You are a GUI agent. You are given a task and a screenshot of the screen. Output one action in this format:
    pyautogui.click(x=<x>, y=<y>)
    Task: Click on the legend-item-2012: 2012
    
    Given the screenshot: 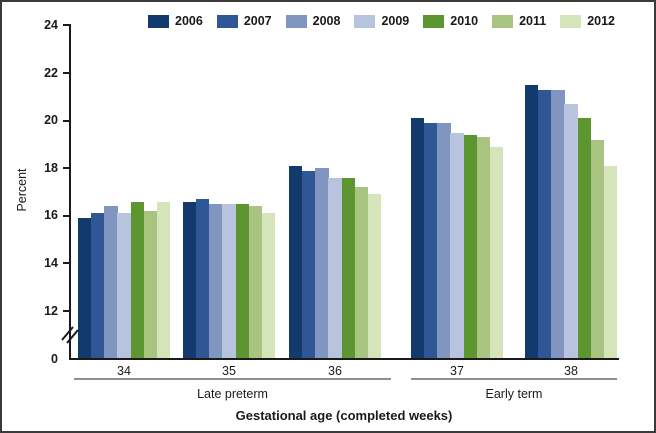 What is the action you would take?
    pyautogui.click(x=587, y=21)
    